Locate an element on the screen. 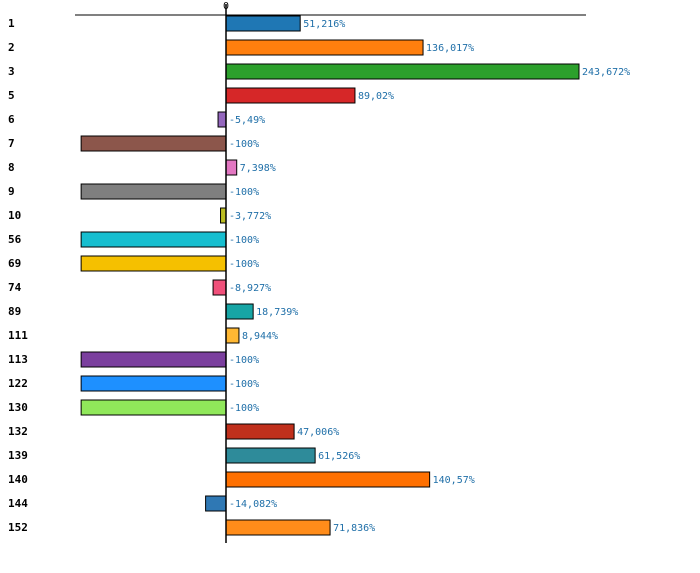  category-label: 111 is located at coordinates (18, 335).